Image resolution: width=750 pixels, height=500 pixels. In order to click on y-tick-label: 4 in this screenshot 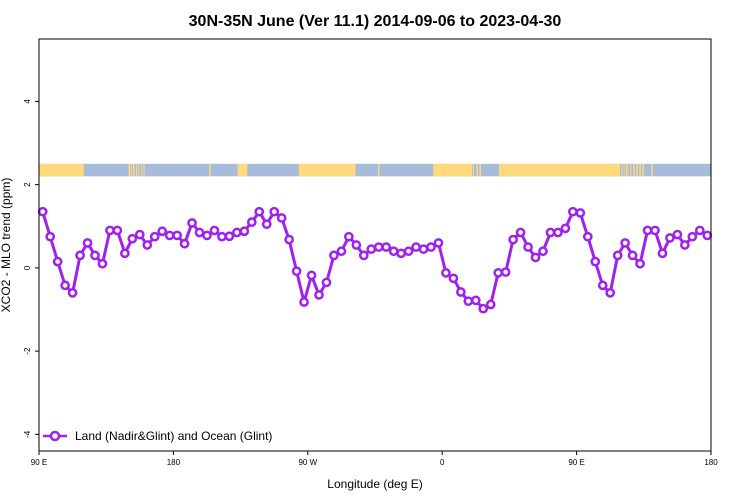, I will do `click(27, 101)`.